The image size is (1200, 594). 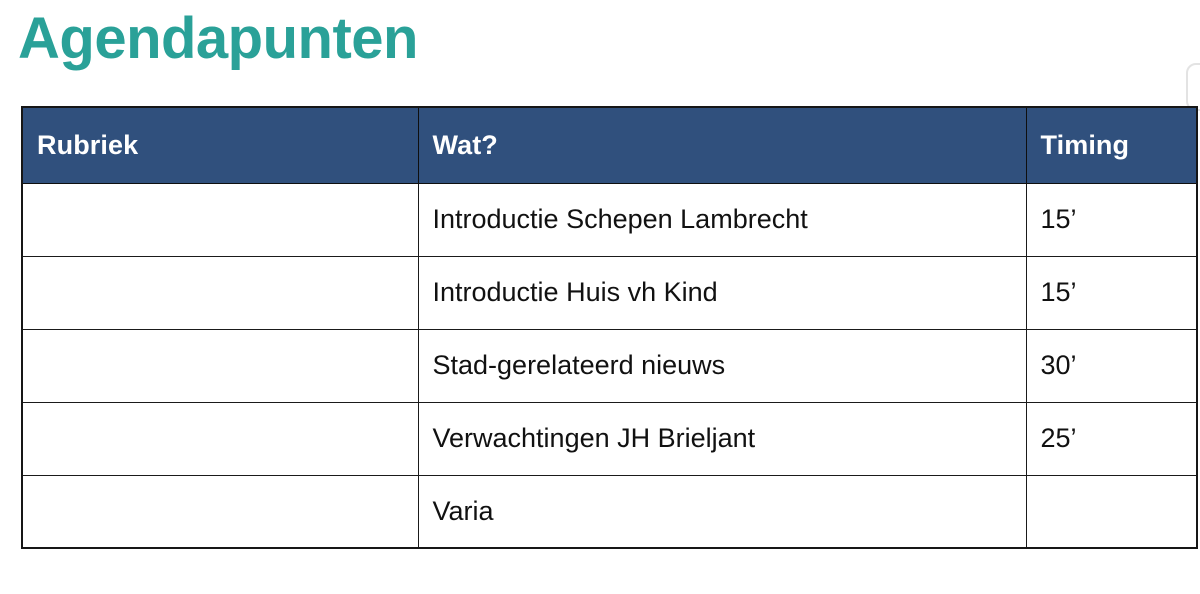 I want to click on offslide-shape-artifact, so click(x=1193, y=87).